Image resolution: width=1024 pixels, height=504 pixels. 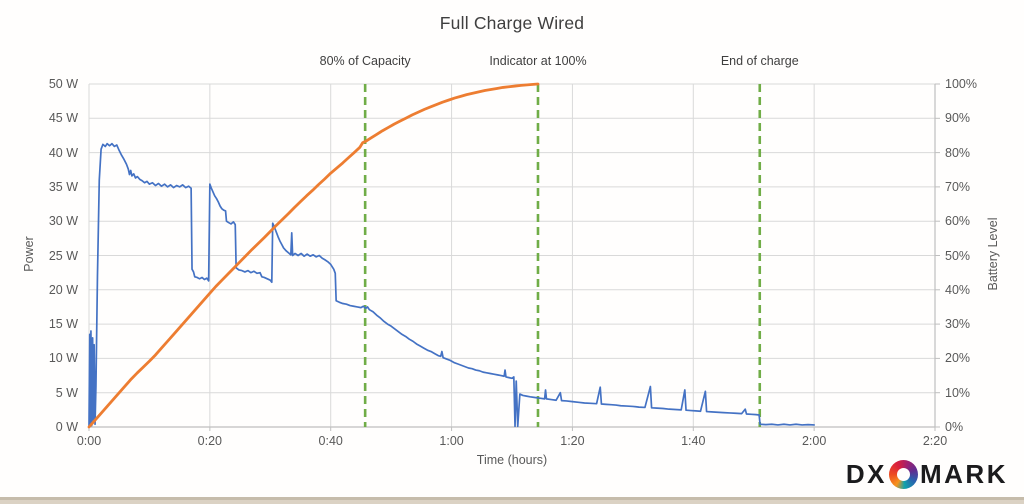 I want to click on dxomark-o-icon, so click(x=903, y=474).